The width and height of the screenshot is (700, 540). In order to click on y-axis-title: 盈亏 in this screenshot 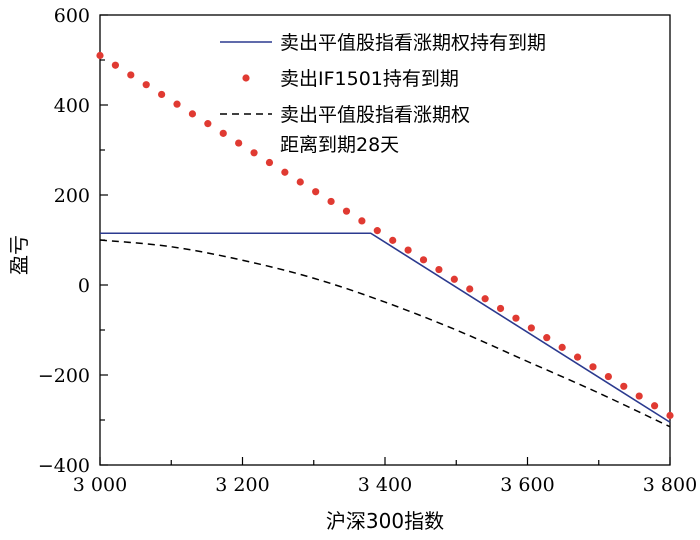, I will do `click(19, 255)`.